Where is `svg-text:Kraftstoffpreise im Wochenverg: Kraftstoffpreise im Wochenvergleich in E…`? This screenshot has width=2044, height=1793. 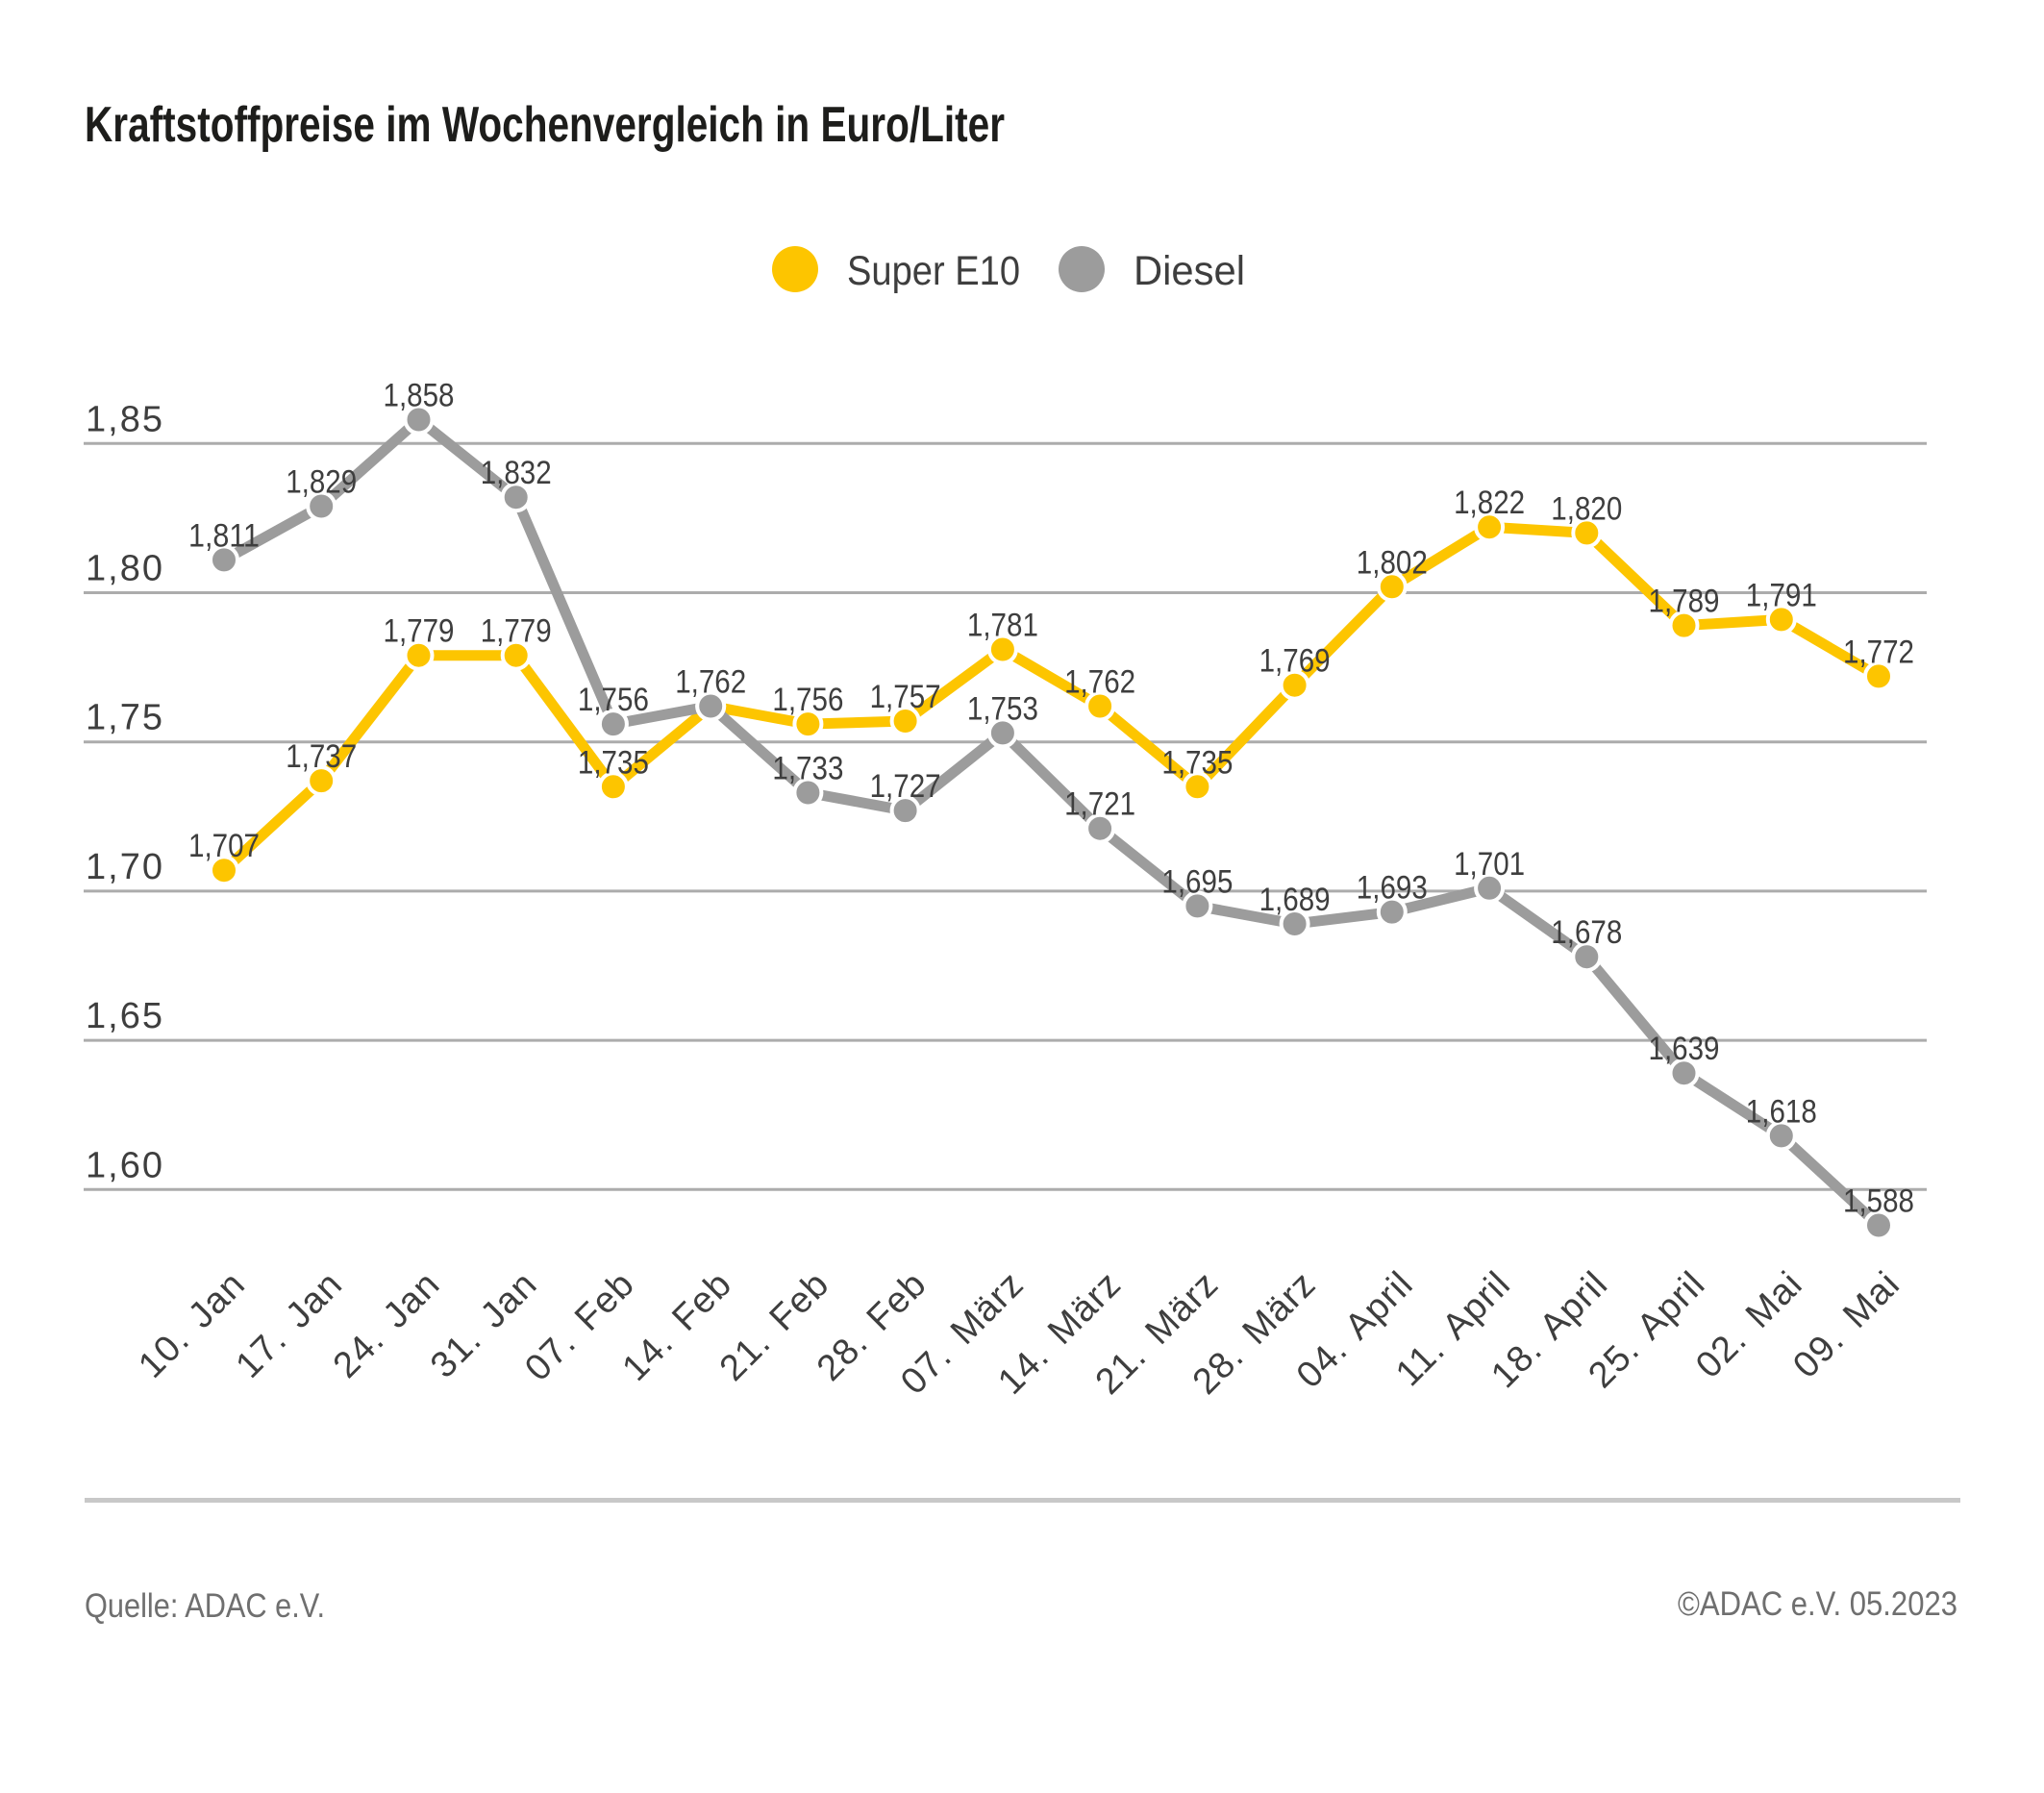
svg-text:Kraftstoffpreise im Wochenverg: Kraftstoffpreise im Wochenvergleich in E… is located at coordinates (545, 125).